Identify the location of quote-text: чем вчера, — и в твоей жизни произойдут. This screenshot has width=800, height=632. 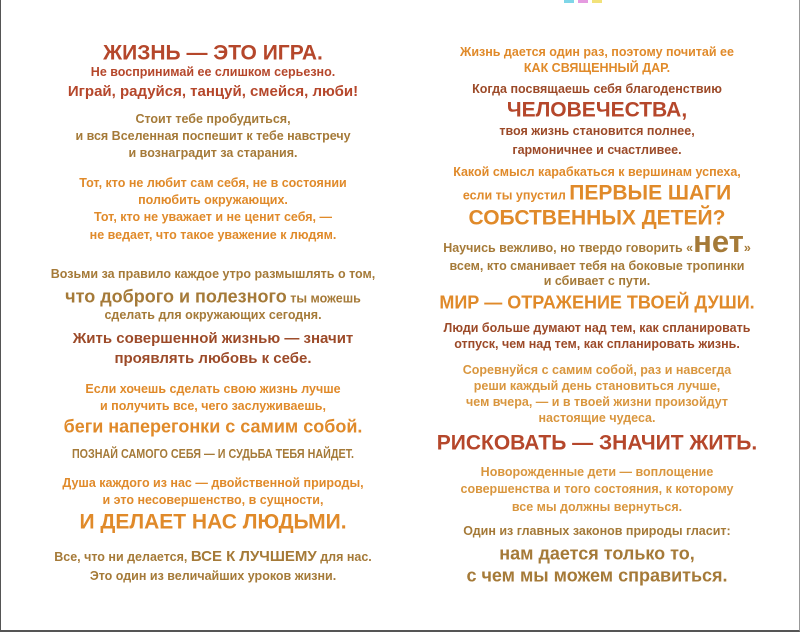
(597, 402).